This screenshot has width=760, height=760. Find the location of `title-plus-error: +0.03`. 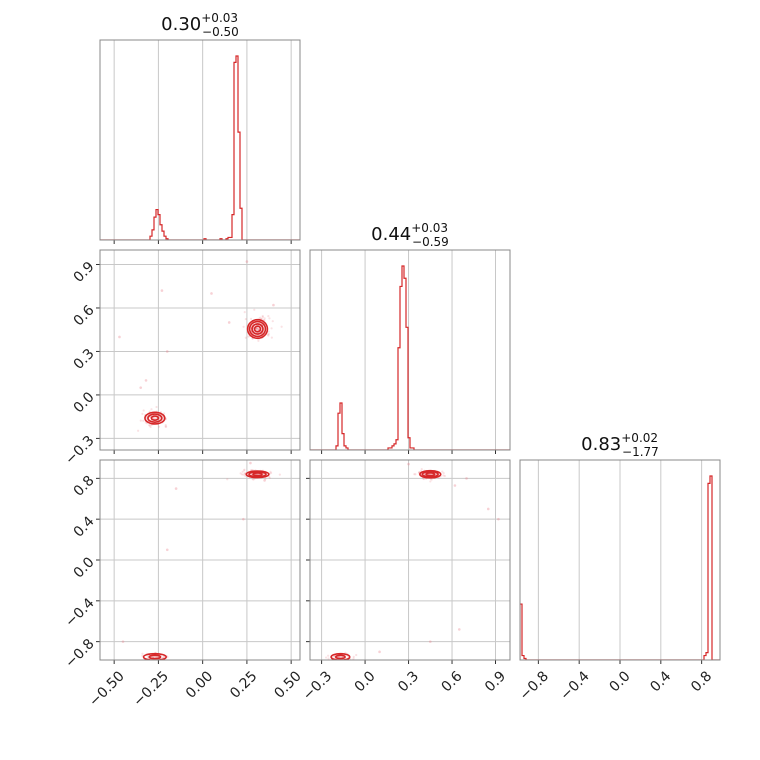

title-plus-error: +0.03 is located at coordinates (219, 18).